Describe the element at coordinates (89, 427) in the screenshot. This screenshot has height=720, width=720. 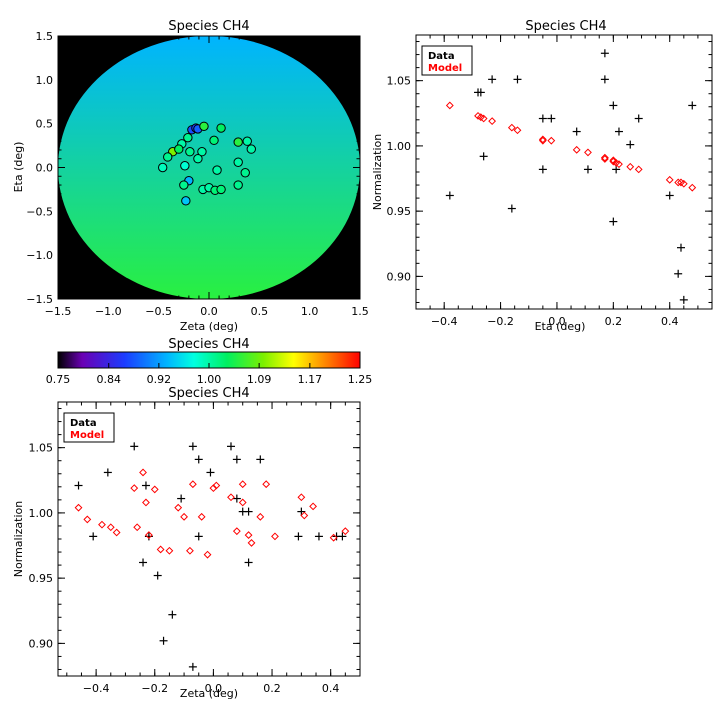
I see `zeta-legend-box` at that location.